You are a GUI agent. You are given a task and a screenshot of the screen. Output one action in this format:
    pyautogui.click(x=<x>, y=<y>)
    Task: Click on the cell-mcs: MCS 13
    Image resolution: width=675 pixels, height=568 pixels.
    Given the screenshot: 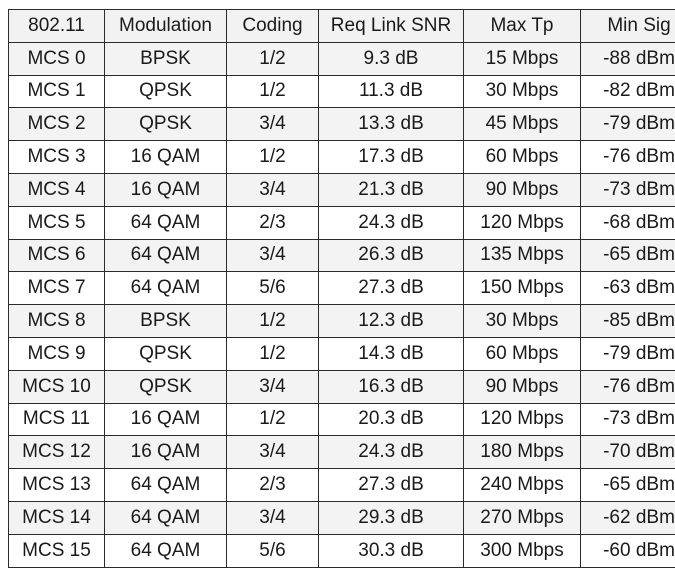 What is the action you would take?
    pyautogui.click(x=57, y=485)
    